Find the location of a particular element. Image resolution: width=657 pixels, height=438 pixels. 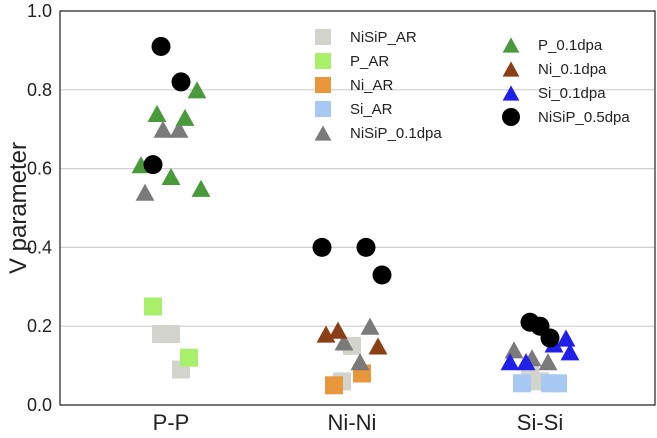

y-tick-label: 0.8 is located at coordinates (39, 90).